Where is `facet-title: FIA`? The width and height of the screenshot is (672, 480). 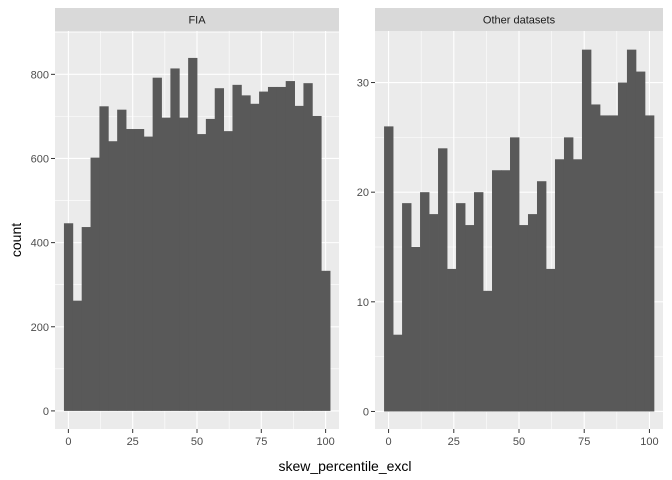 facet-title: FIA is located at coordinates (197, 21).